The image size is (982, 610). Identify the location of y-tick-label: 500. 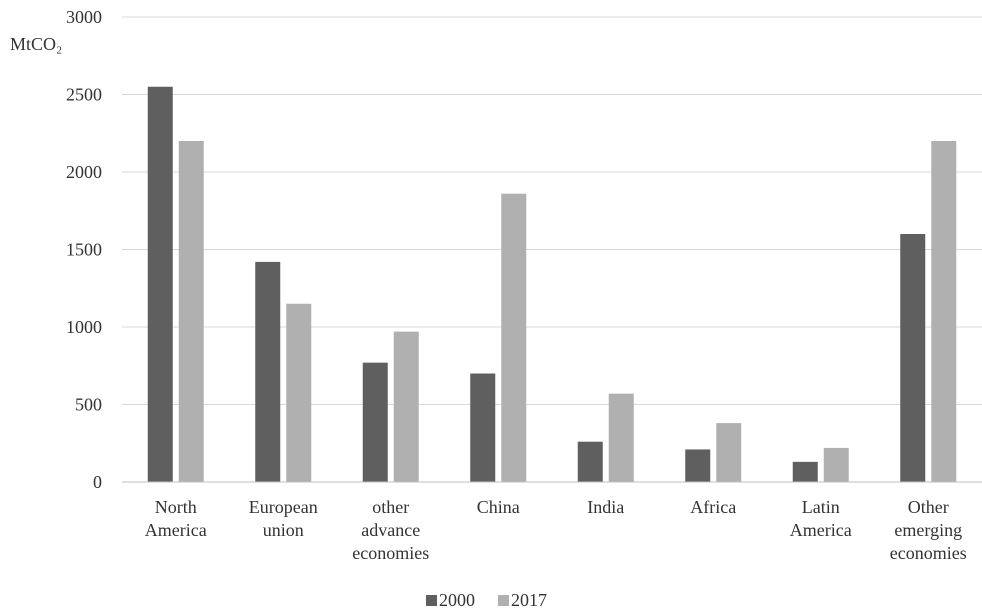
(88, 405).